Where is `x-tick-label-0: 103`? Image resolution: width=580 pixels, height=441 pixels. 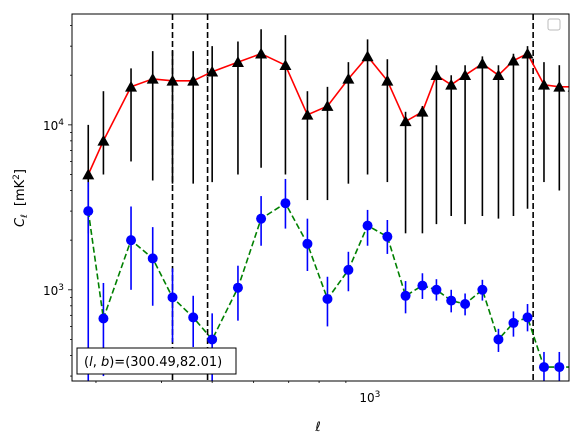
x-tick-label-0: 103 is located at coordinates (369, 397).